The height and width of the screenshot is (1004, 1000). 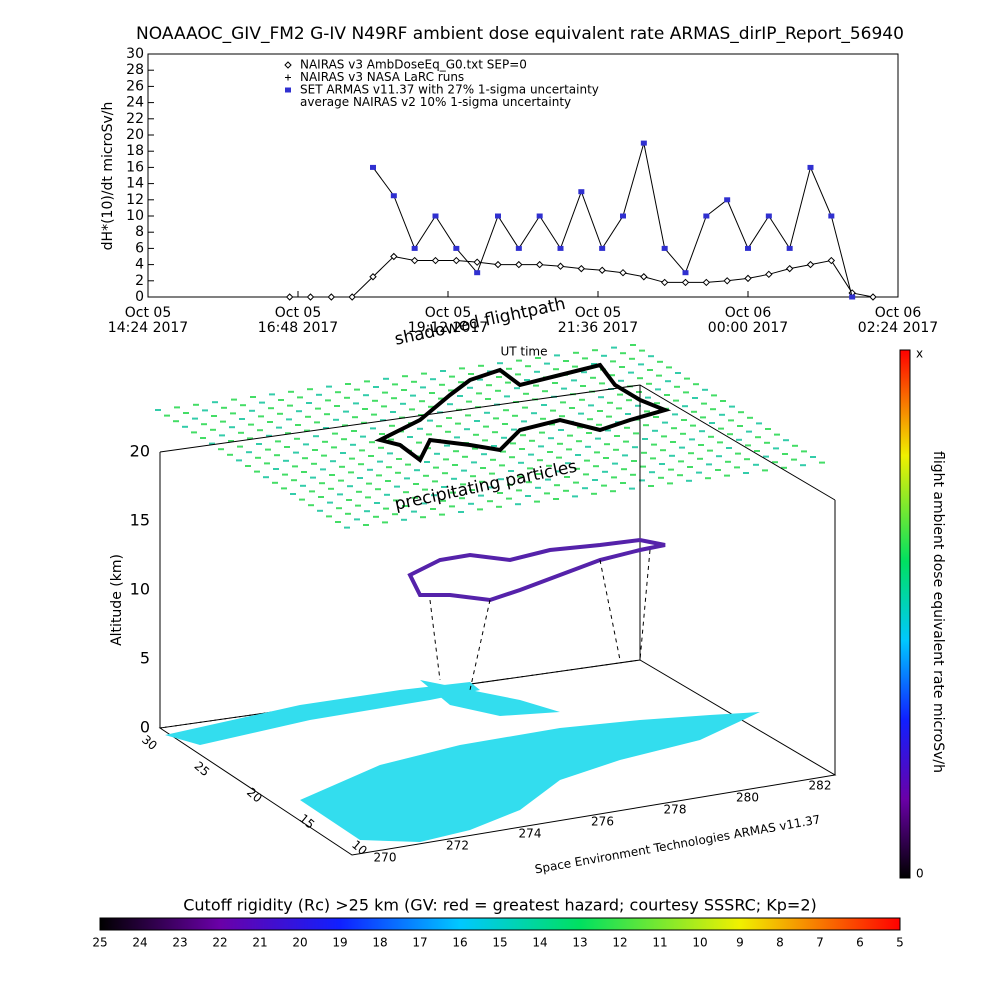 I want to click on dose-grid, so click(x=490, y=436).